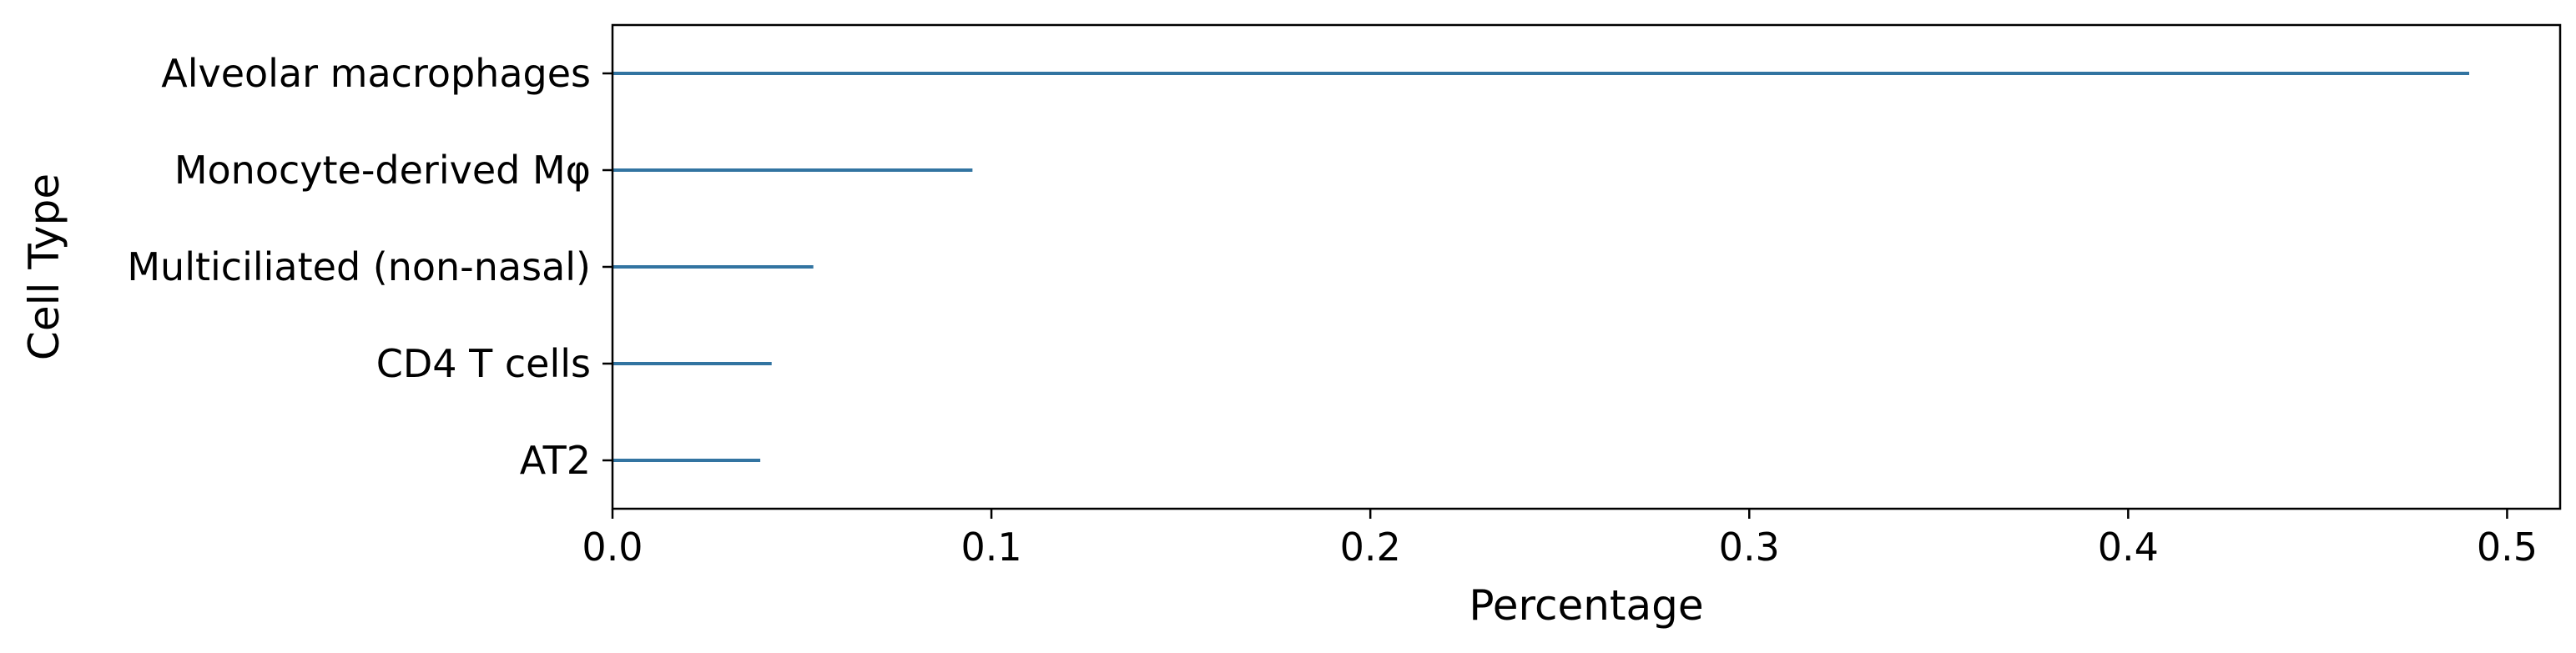 Image resolution: width=2576 pixels, height=653 pixels. What do you see at coordinates (613, 547) in the screenshot?
I see `x-tick-label: 0.0` at bounding box center [613, 547].